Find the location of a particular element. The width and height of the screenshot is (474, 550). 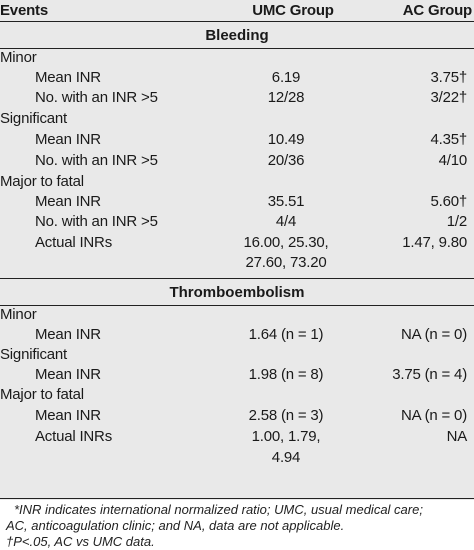

header-row: Events UMC Group AC Group is located at coordinates (237, 11).